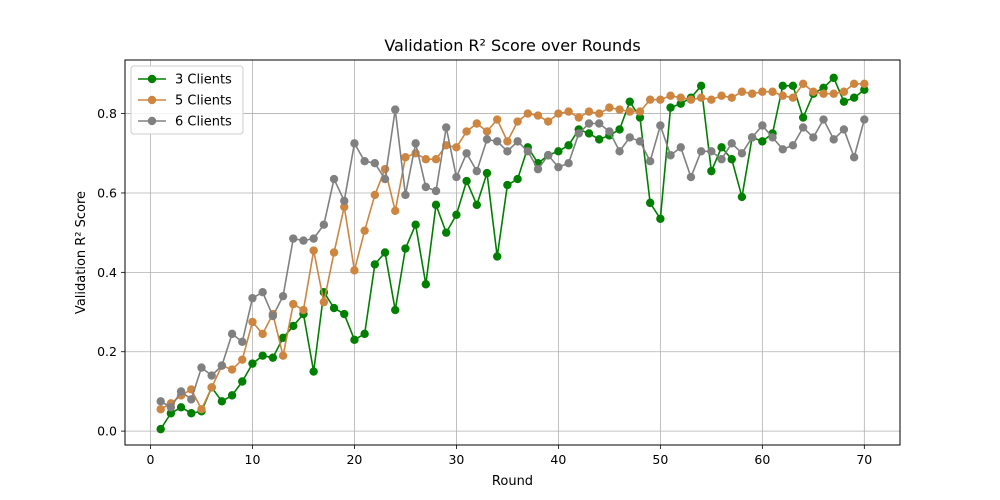 The height and width of the screenshot is (500, 1000). What do you see at coordinates (185, 101) in the screenshot?
I see `legend-item: 5 Clients` at bounding box center [185, 101].